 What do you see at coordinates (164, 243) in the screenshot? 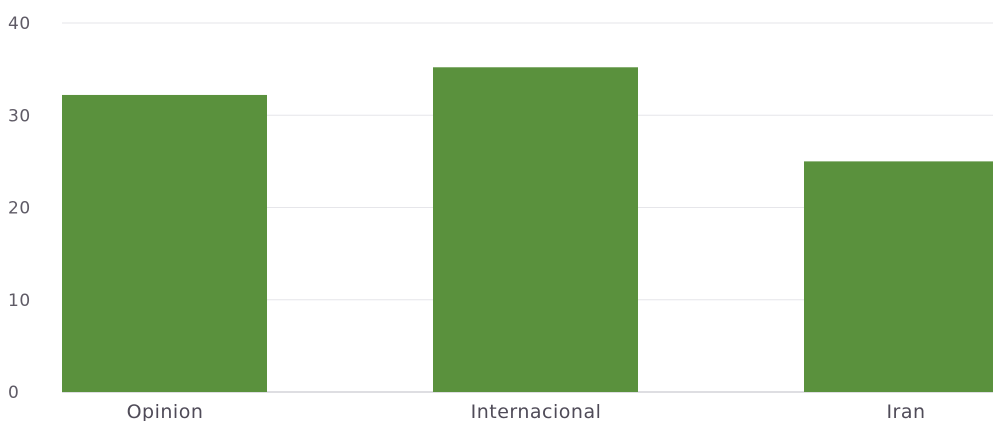
I see `bar-opinion` at bounding box center [164, 243].